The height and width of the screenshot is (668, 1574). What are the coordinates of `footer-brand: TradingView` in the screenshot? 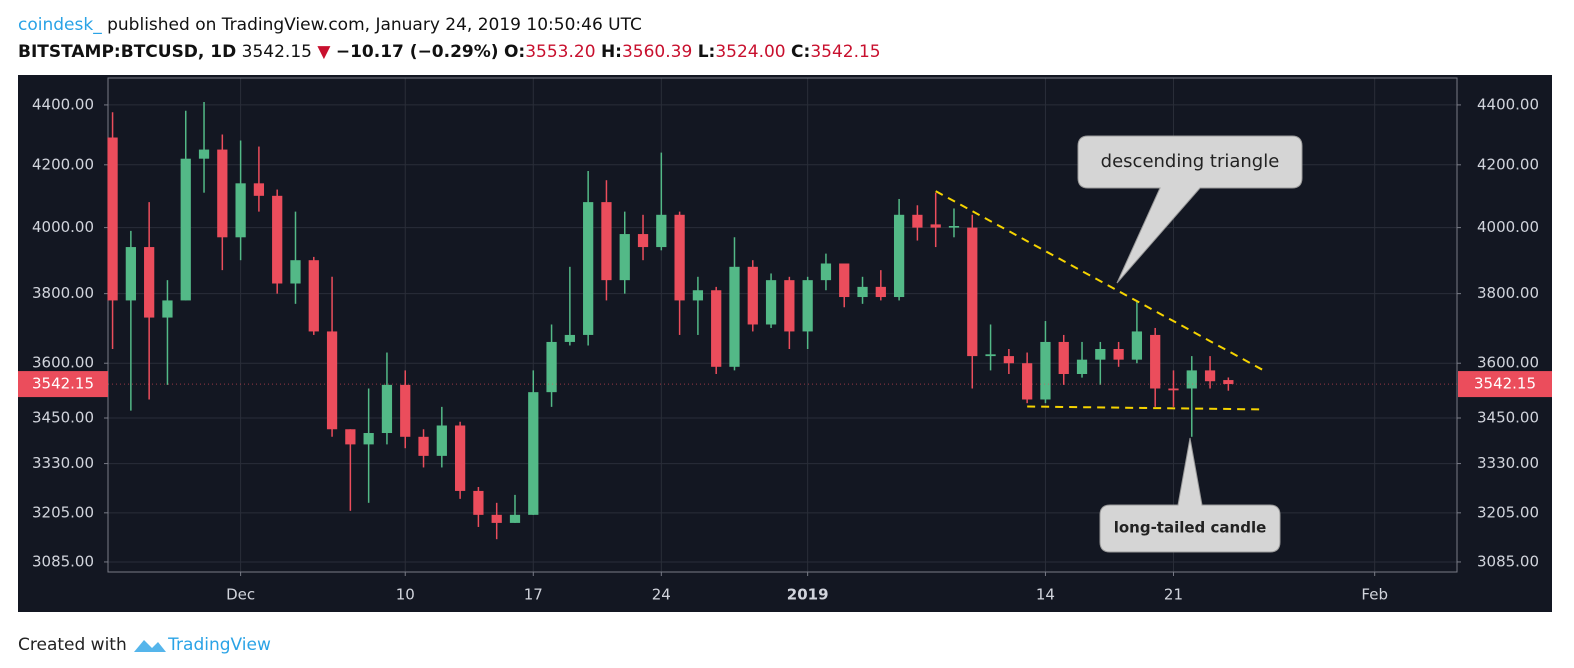 It's located at (219, 645).